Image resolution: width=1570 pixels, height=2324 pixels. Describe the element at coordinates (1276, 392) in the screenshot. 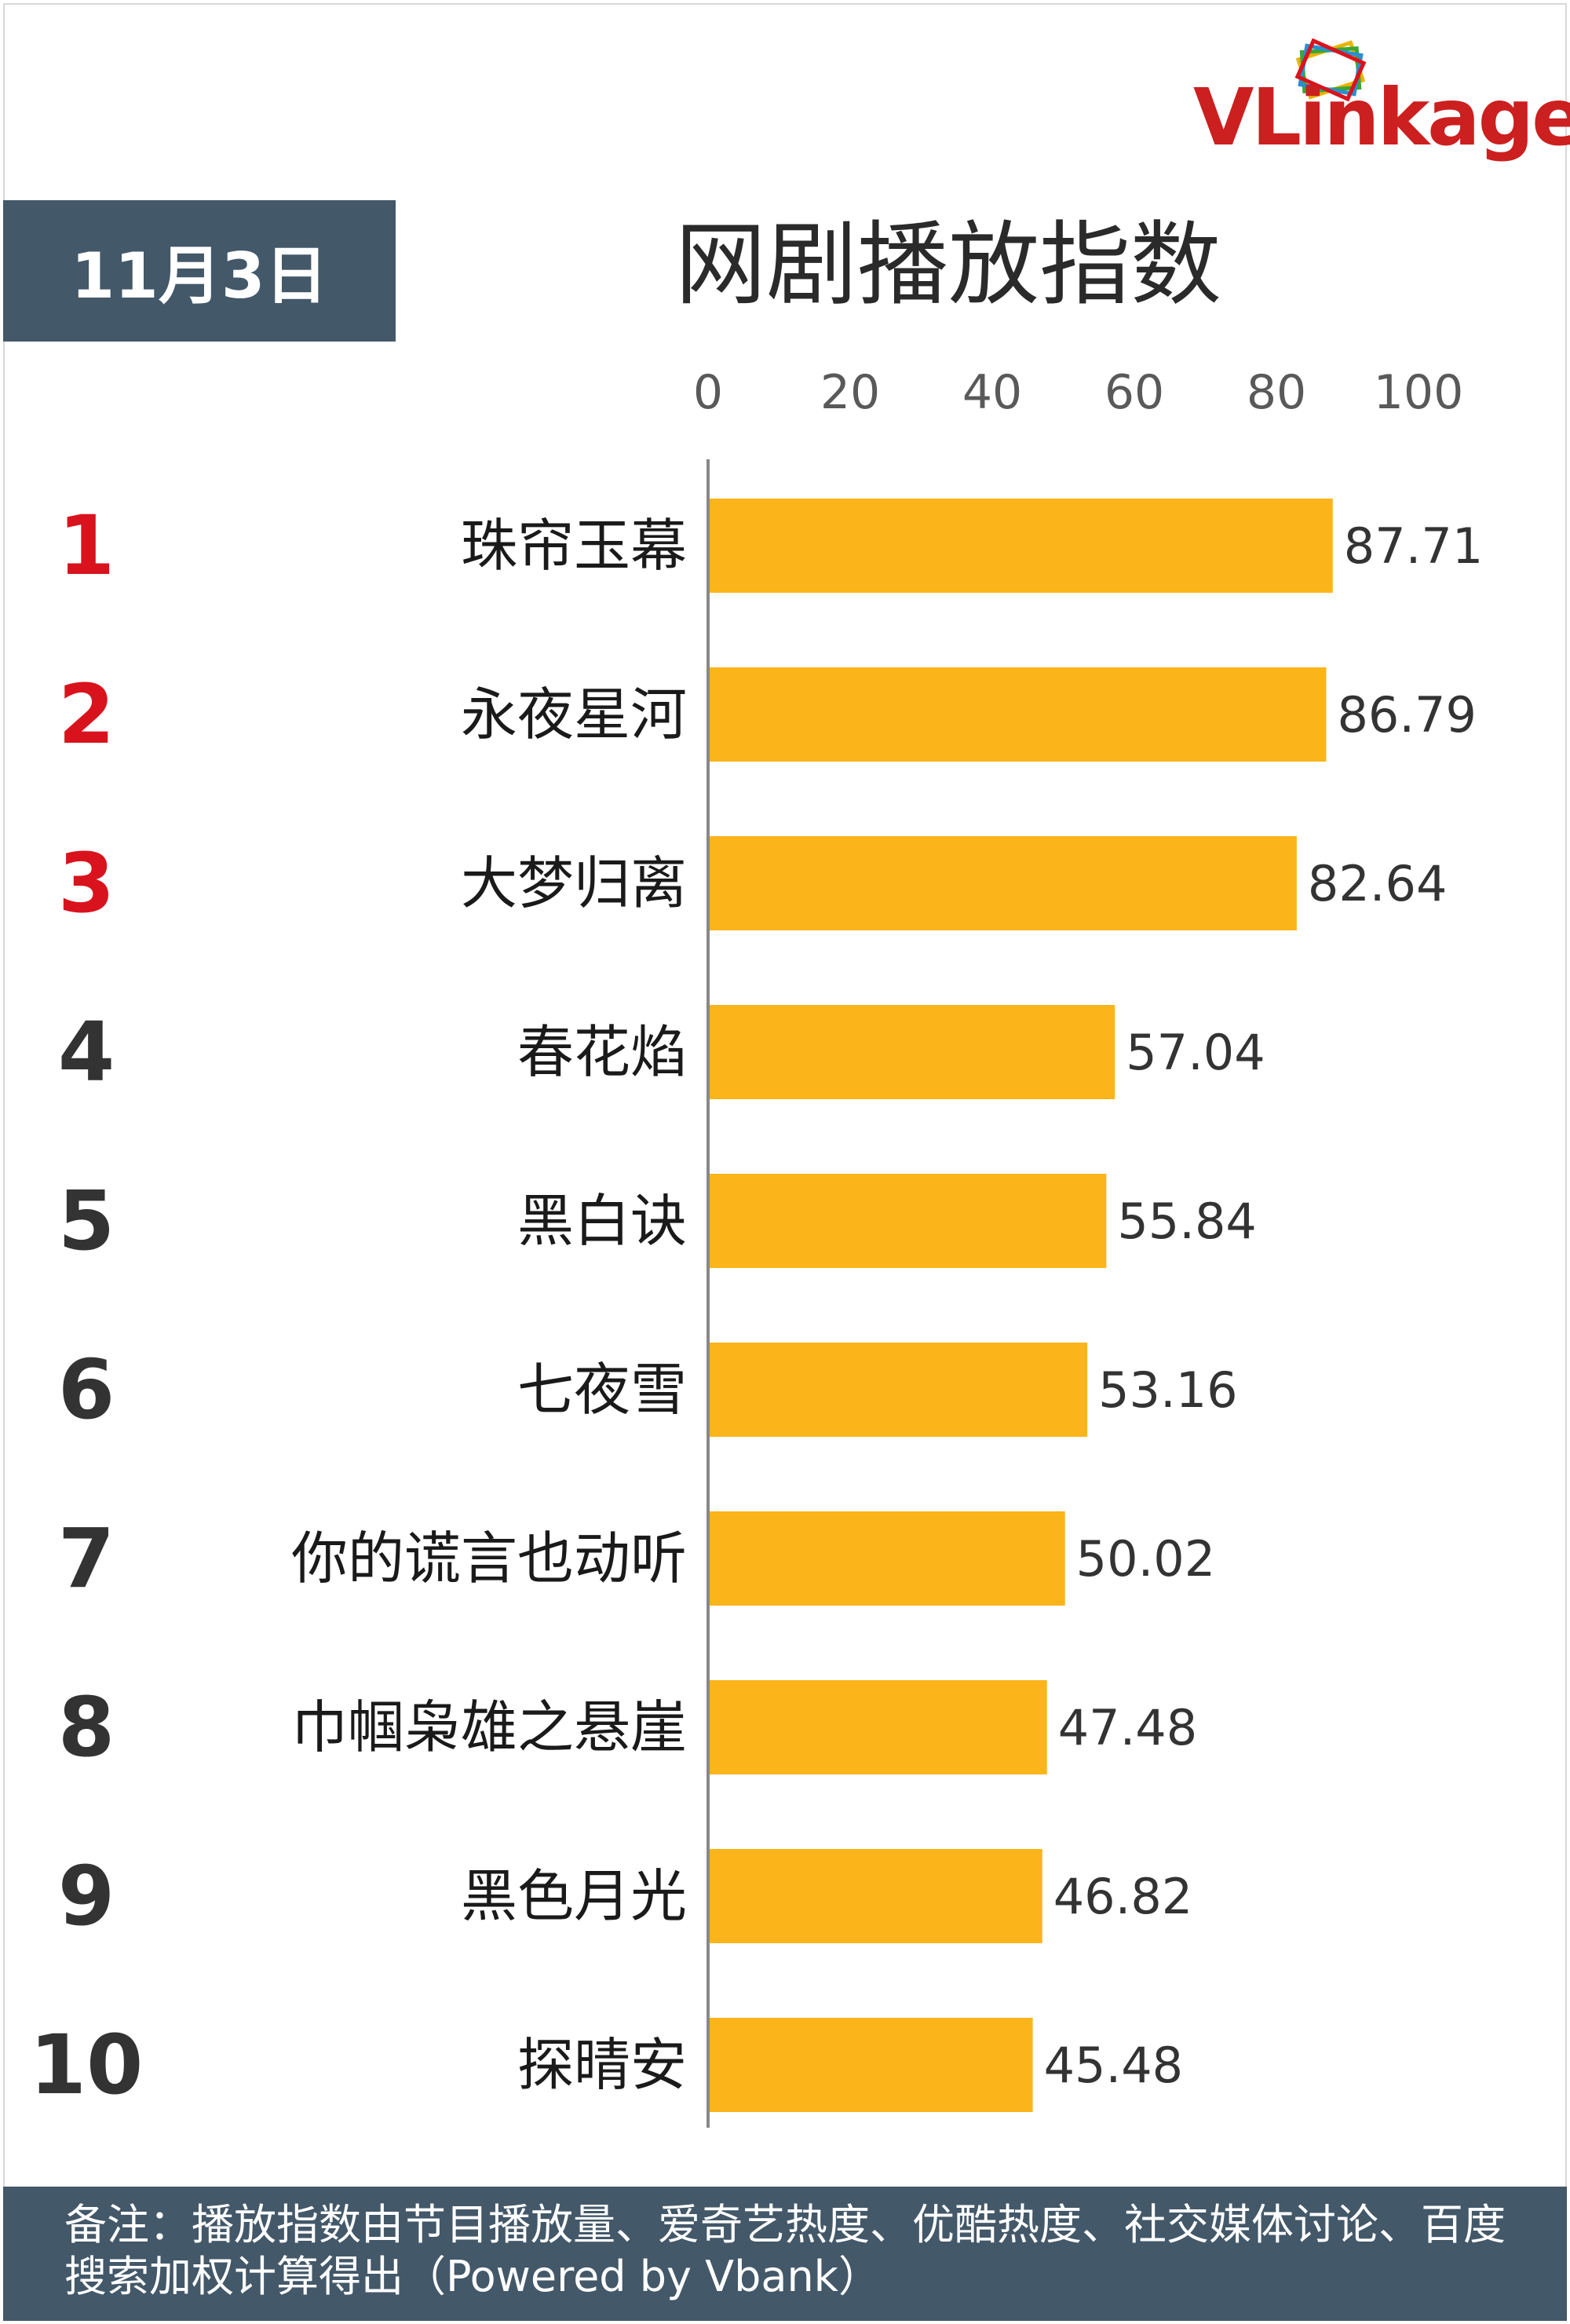

I see `x-tick-label: 80` at that location.